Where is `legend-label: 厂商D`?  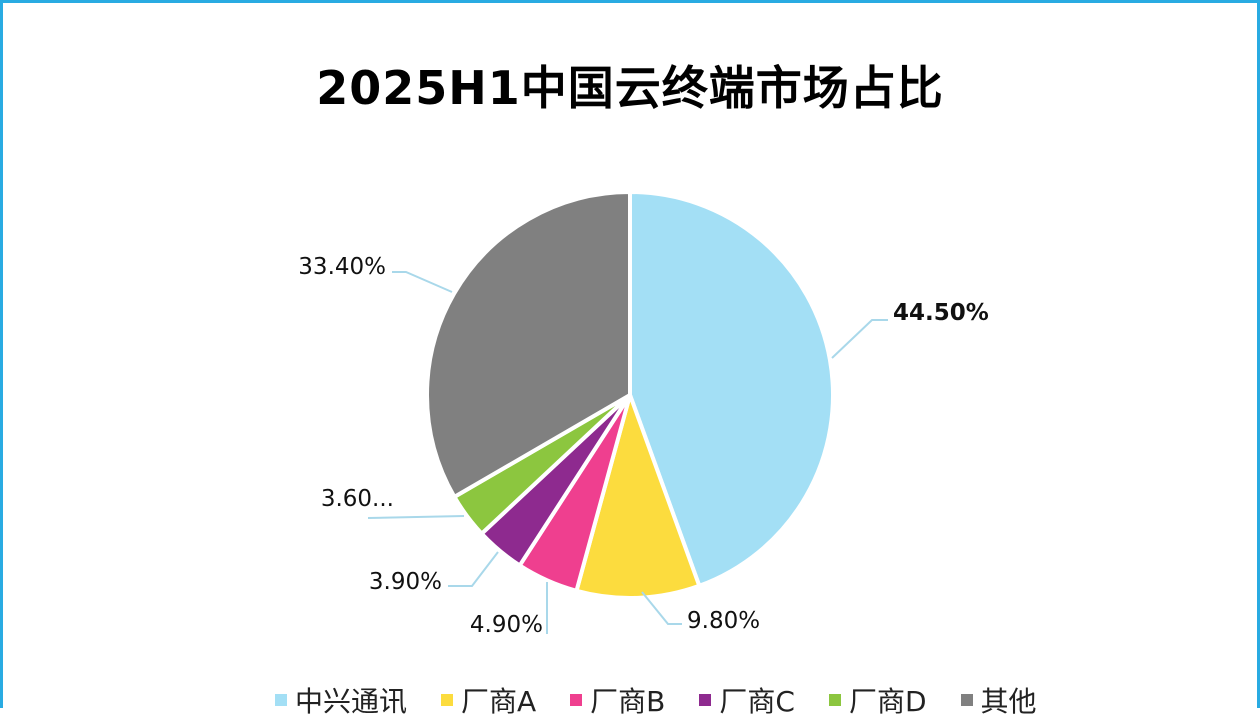 legend-label: 厂商D is located at coordinates (887, 701).